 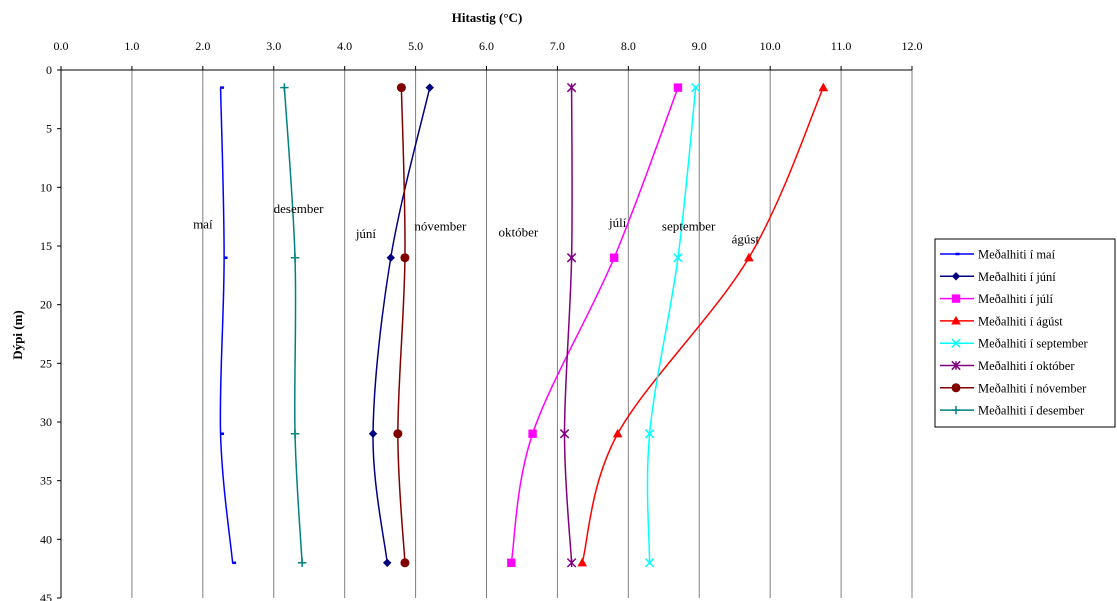 I want to click on legend-label: Meðalhiti í maí, so click(x=1017, y=255).